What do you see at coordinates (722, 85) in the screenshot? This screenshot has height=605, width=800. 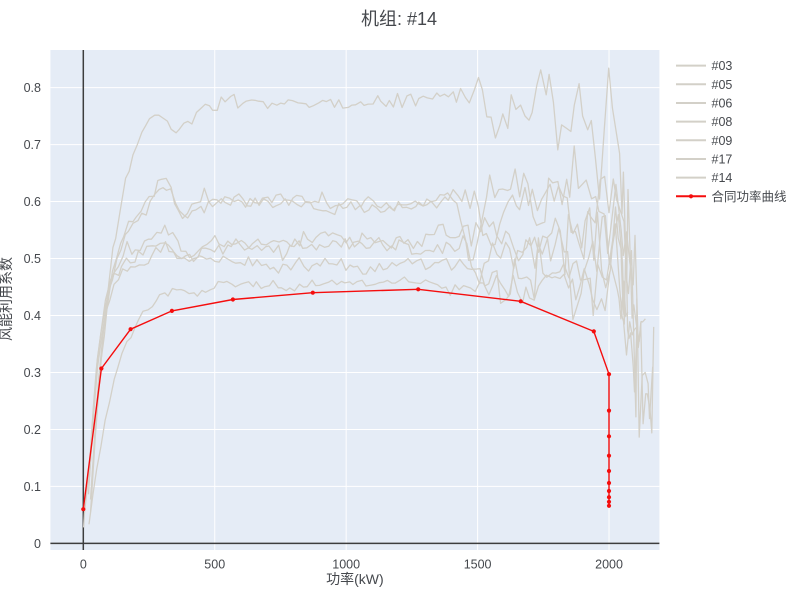 I see `legend-label: #05` at bounding box center [722, 85].